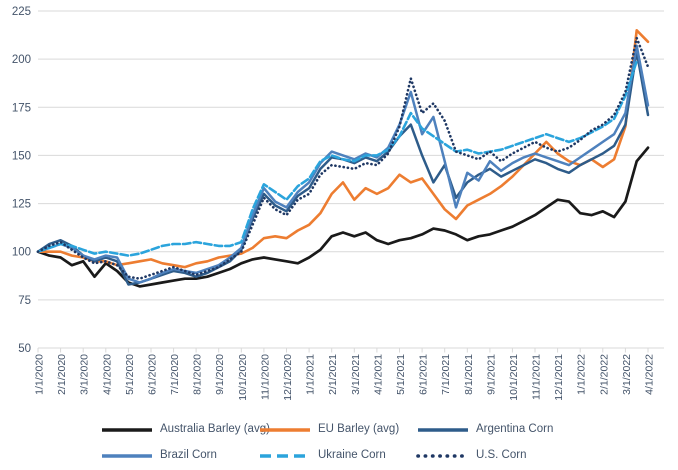 This screenshot has width=678, height=470. I want to click on legend-item-u-s-corn: U.S. Corn, so click(497, 456).